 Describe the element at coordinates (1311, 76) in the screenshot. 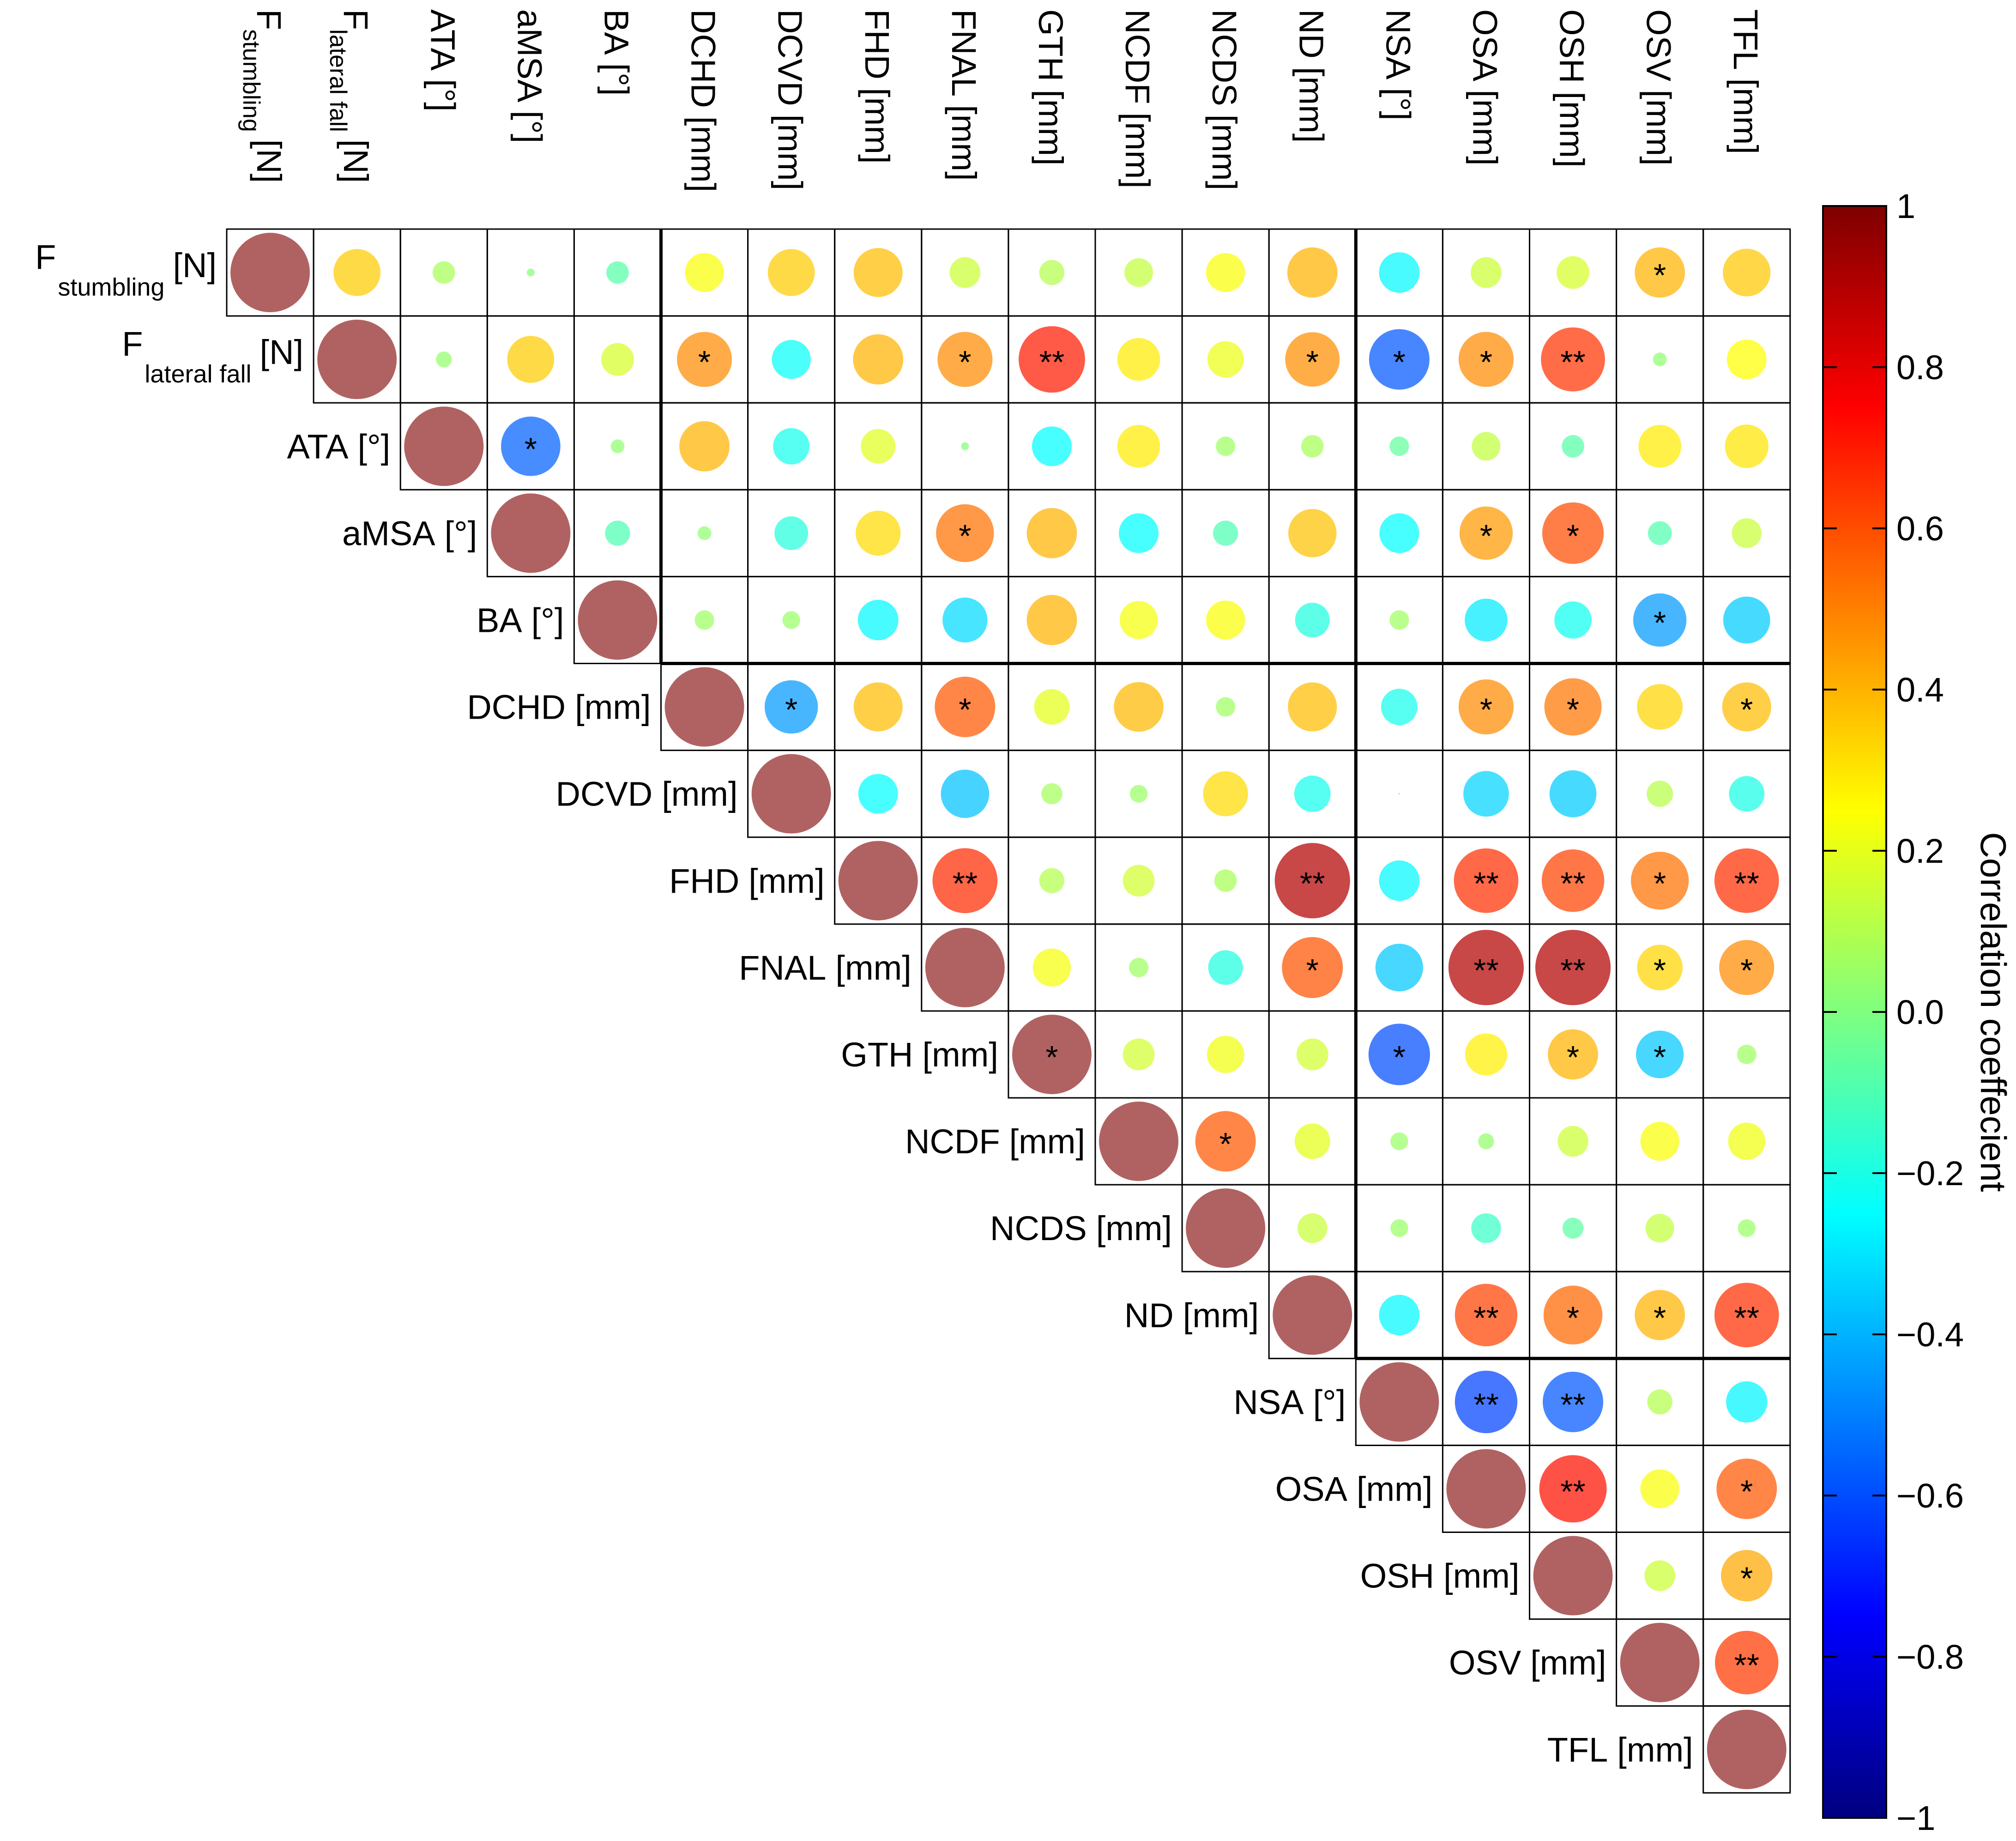

I see `column-label-nd: ND[mm]` at that location.